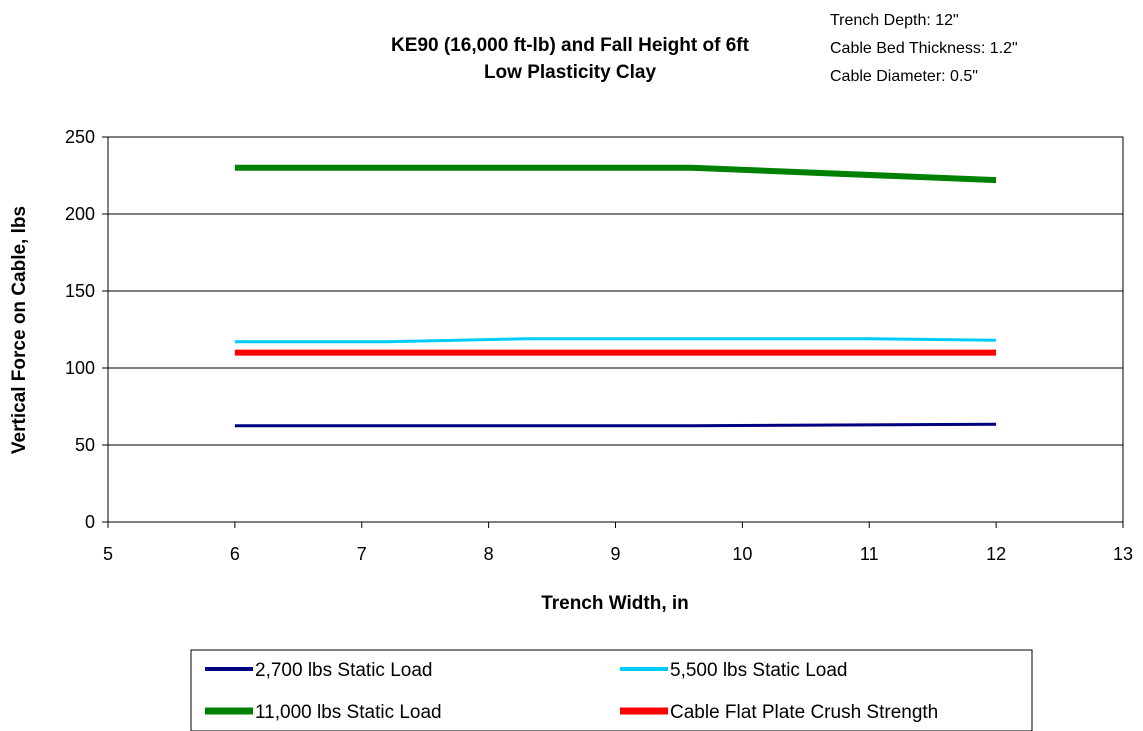 The image size is (1143, 731). Describe the element at coordinates (80, 291) in the screenshot. I see `y-tick-label: 150` at that location.